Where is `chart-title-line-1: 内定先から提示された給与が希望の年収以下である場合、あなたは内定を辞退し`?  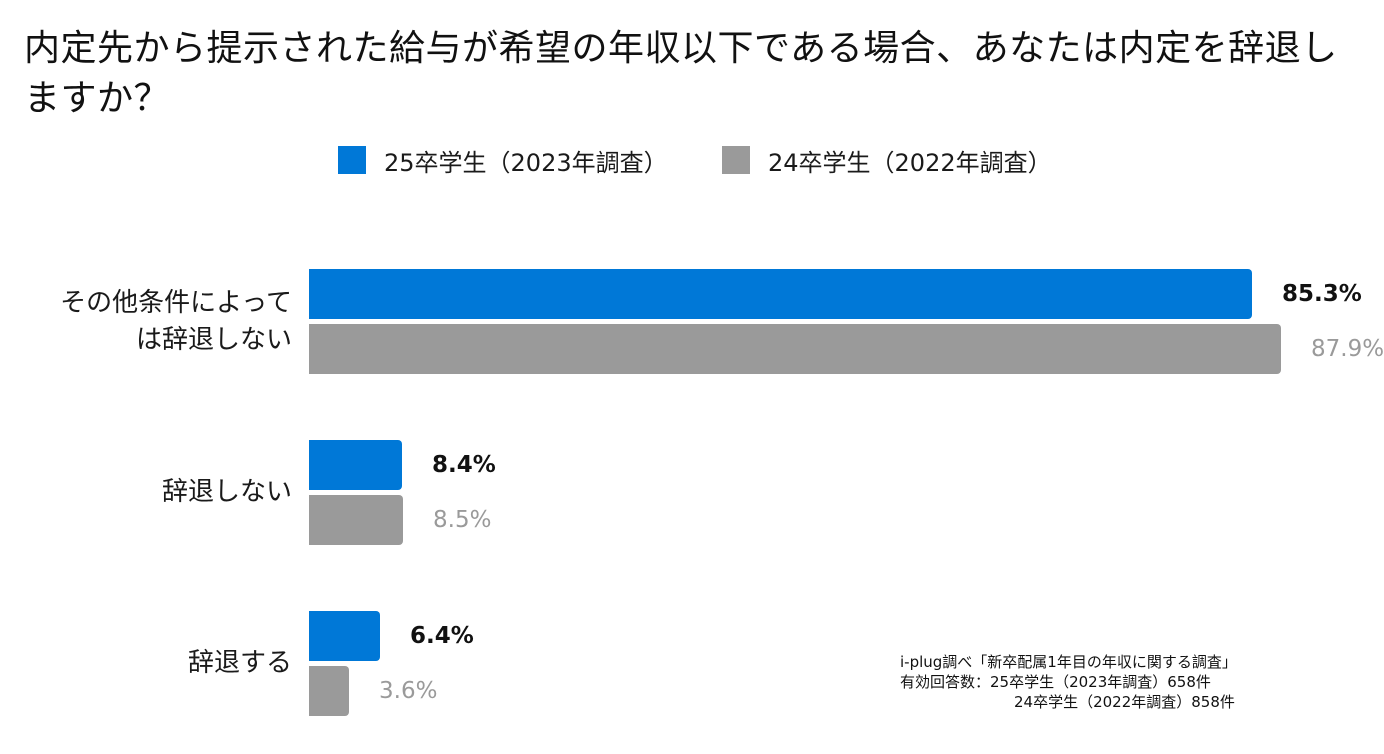
chart-title-line-1: 内定先から提示された給与が希望の年収以下である場合、あなたは内定を辞退し is located at coordinates (681, 48).